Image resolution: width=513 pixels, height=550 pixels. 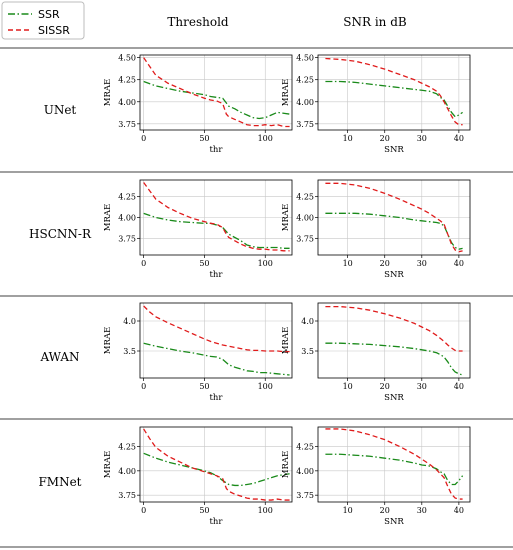 I want to click on legend-box, so click(x=43, y=20).